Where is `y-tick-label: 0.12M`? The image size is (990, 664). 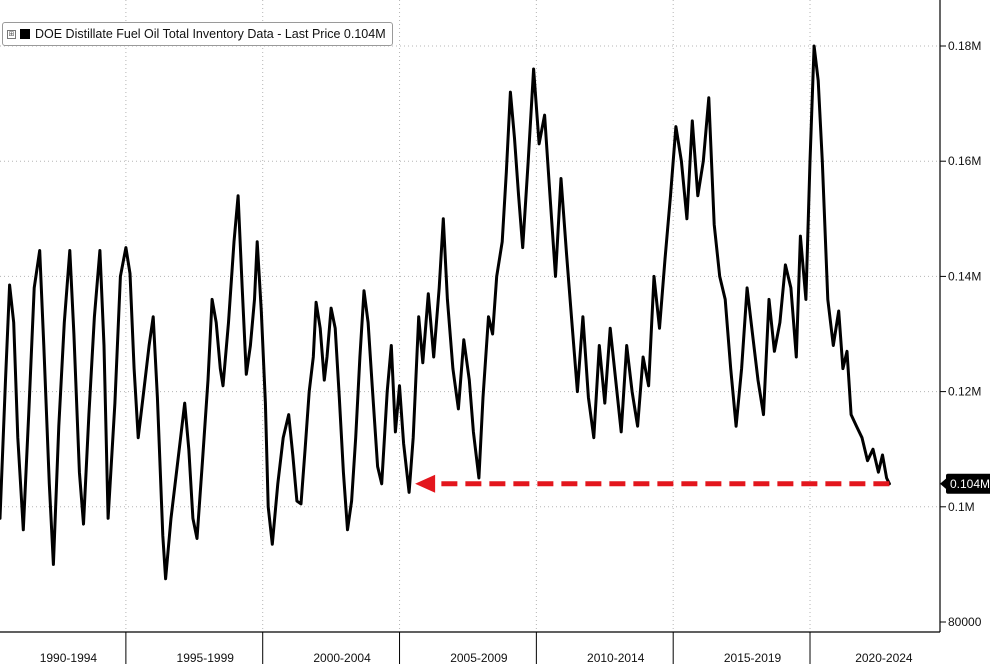 y-tick-label: 0.12M is located at coordinates (964, 392).